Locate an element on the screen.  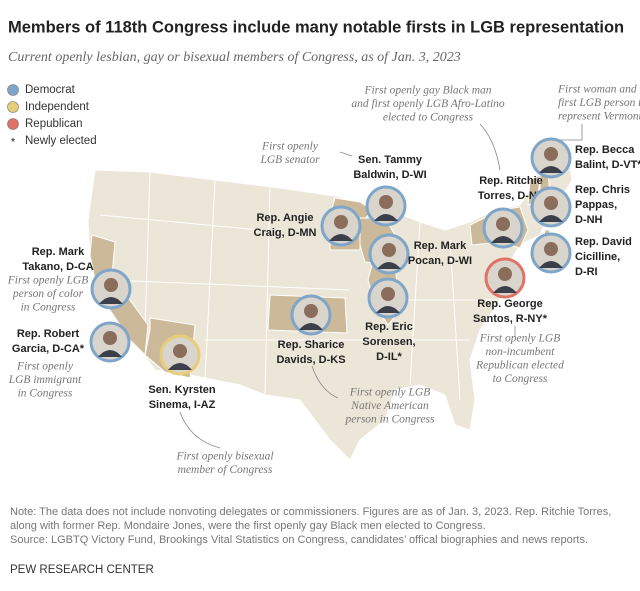
member-name: D-NH is located at coordinates (589, 220).